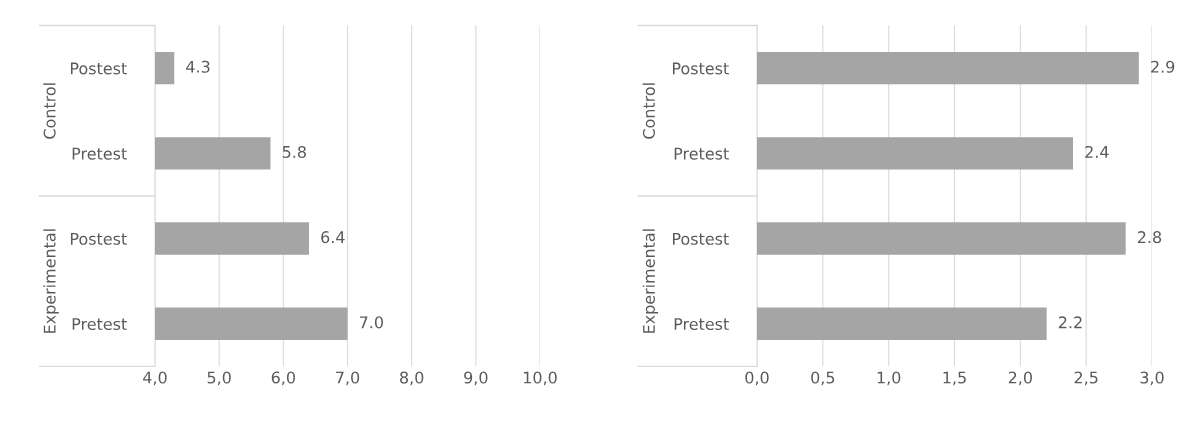 This screenshot has height=426, width=1183. Describe the element at coordinates (954, 378) in the screenshot. I see `x-tick-label: 1,5` at that location.